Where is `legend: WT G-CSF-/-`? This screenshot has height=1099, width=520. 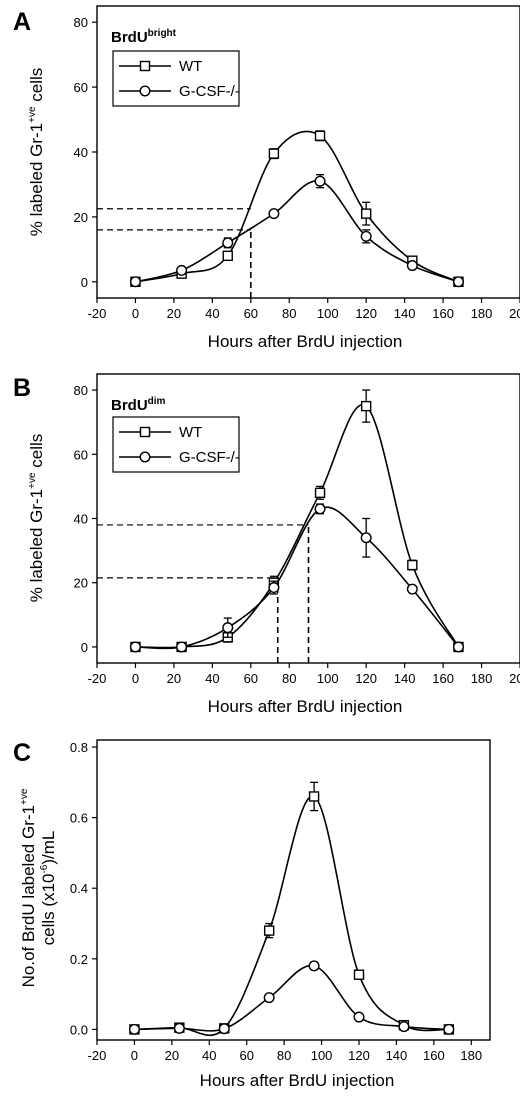
legend: WT G-CSF-/- is located at coordinates (176, 78).